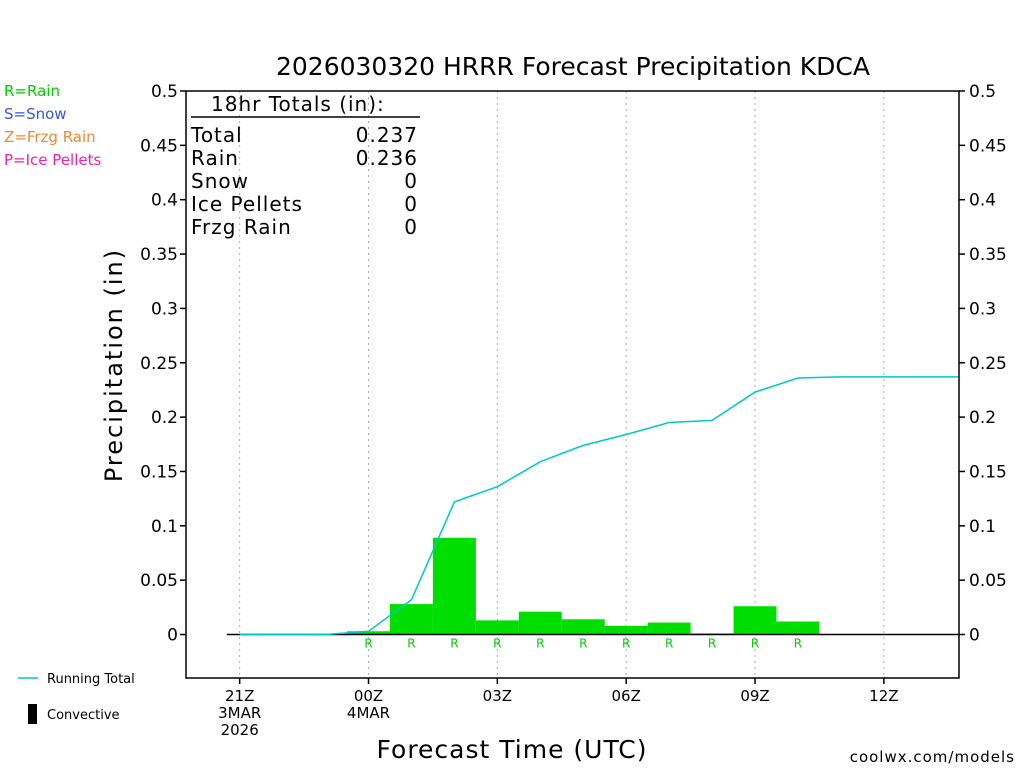 The height and width of the screenshot is (768, 1024). What do you see at coordinates (754, 696) in the screenshot?
I see `x-tick-label: 09Z` at bounding box center [754, 696].